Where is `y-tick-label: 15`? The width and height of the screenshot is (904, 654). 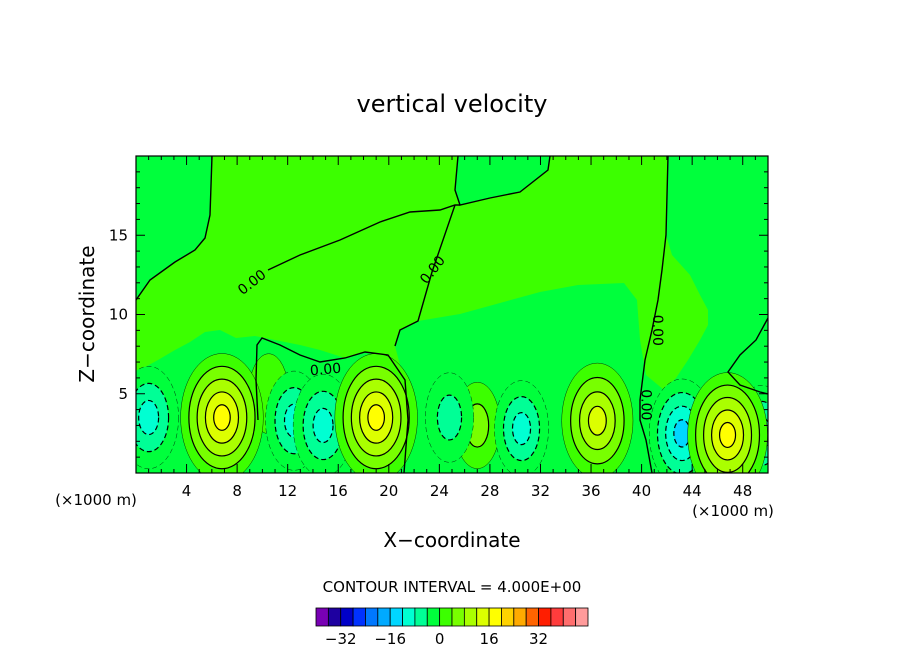
y-tick-label: 15 is located at coordinates (118, 235).